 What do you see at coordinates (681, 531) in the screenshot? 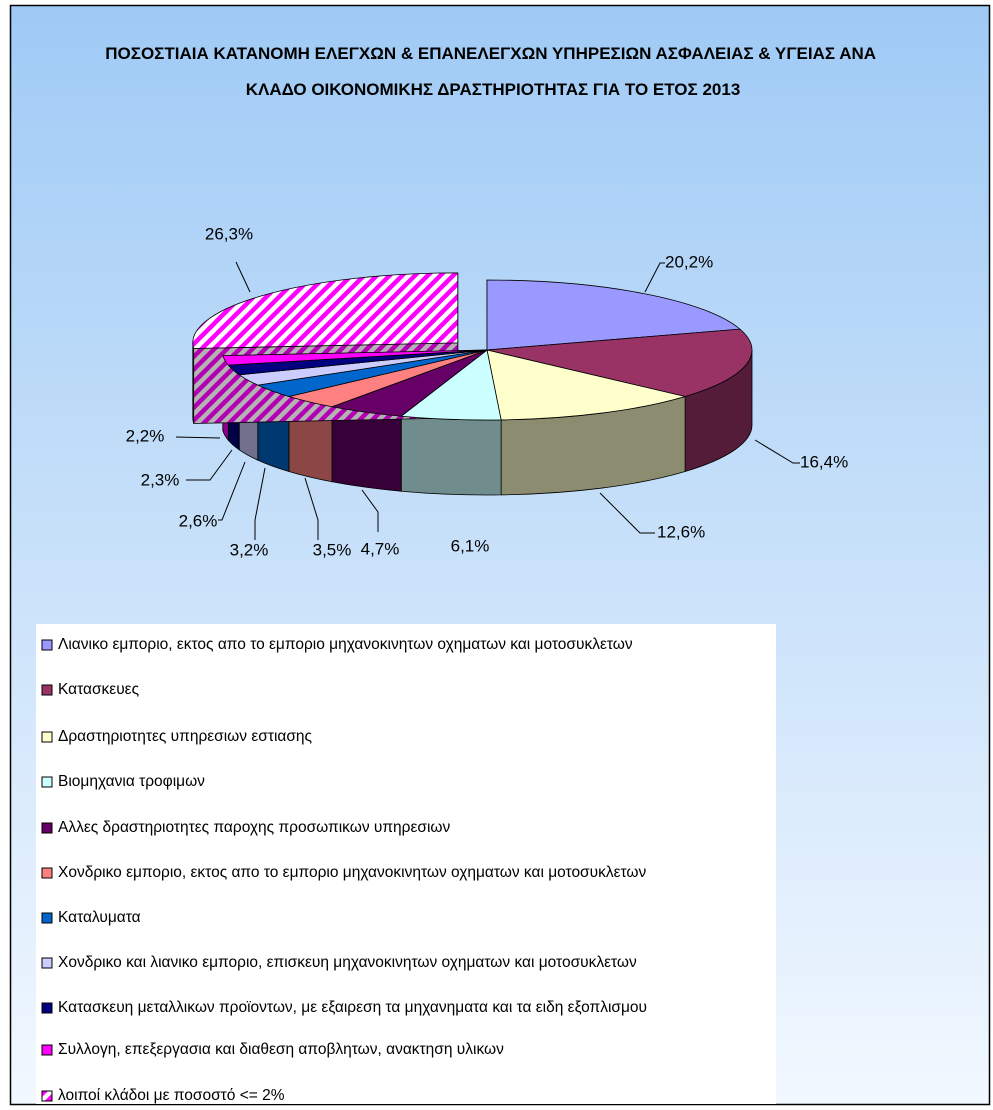
I see `value-label: 12,6%` at bounding box center [681, 531].